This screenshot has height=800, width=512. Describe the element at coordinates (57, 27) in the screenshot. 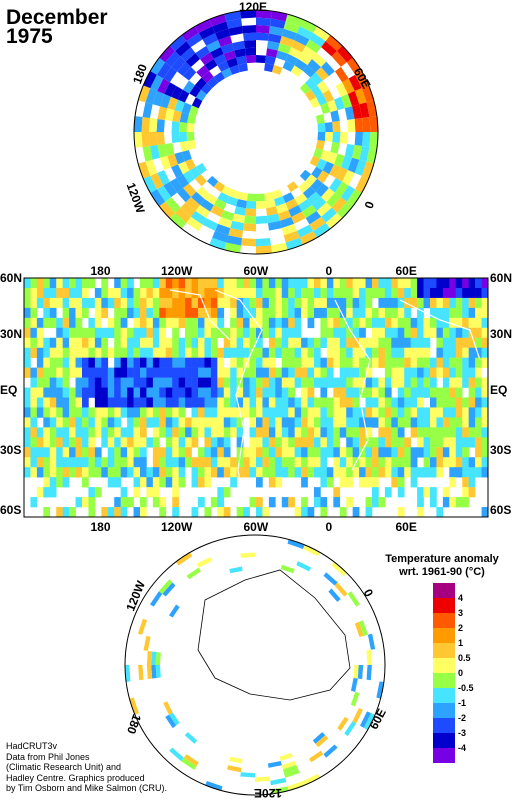

I see `map-title: December 1975` at that location.